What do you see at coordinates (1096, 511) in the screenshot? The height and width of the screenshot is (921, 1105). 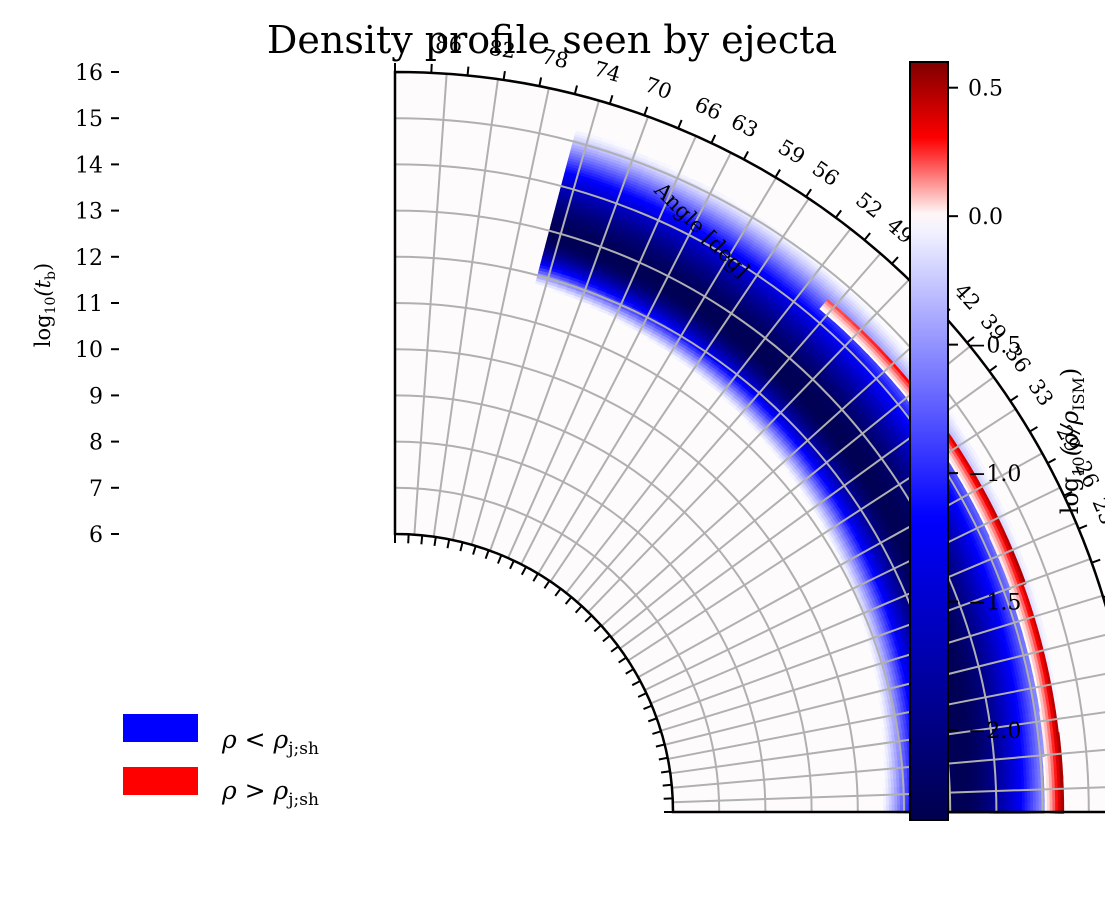 I see `angular-tick-label: 23` at bounding box center [1096, 511].